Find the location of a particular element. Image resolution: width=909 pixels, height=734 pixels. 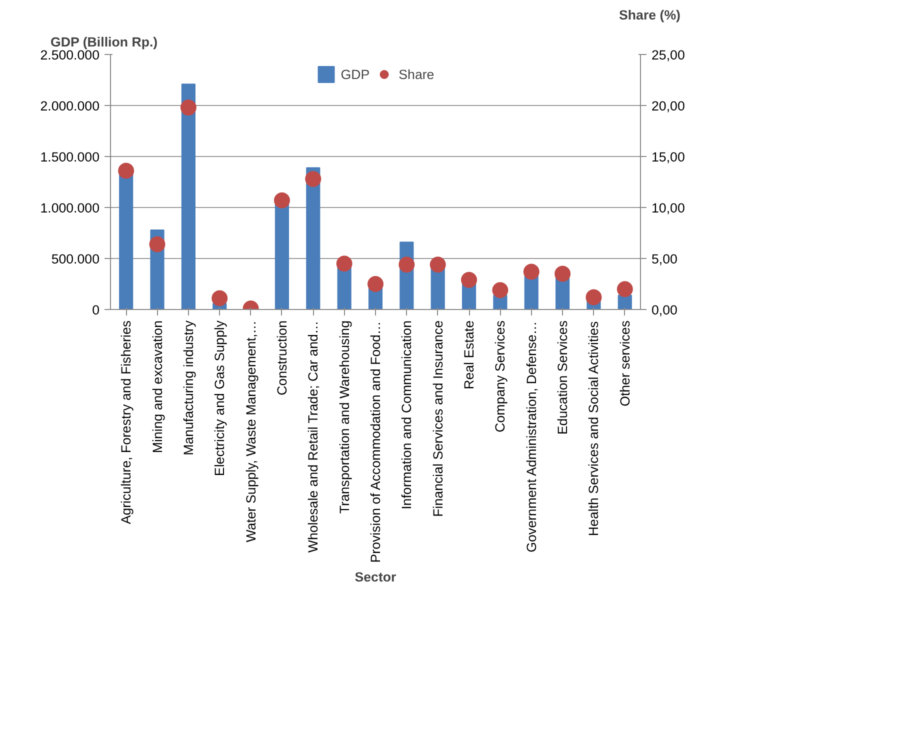

x-tick-label: Information and Communication is located at coordinates (406, 415).